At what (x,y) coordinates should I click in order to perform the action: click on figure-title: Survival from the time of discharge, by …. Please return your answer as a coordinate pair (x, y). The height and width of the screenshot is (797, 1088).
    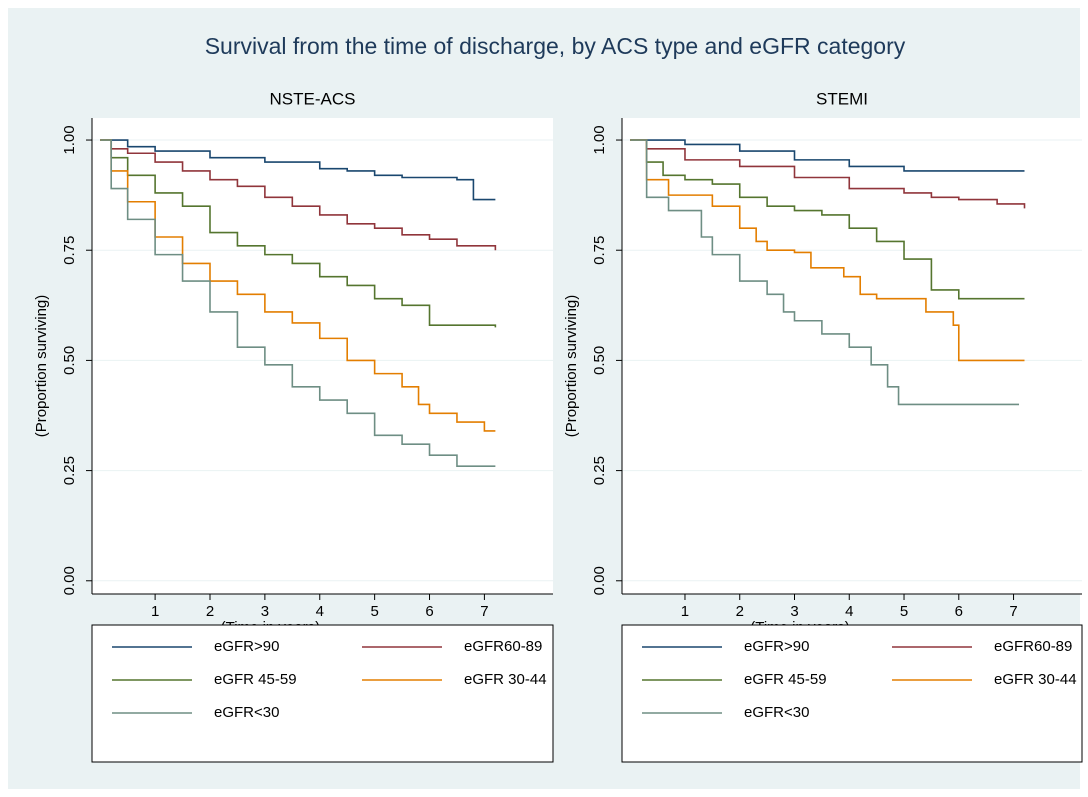
    Looking at the image, I should click on (555, 46).